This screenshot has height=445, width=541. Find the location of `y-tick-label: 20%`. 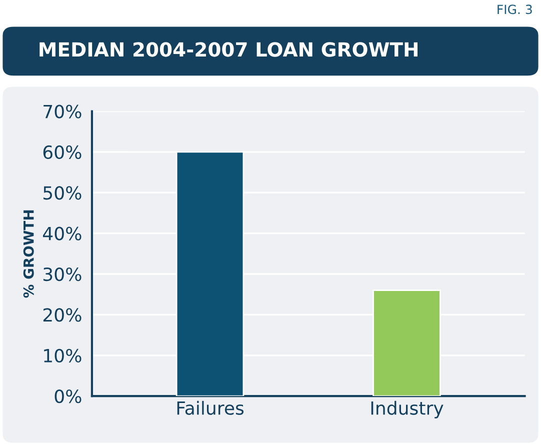

y-tick-label: 20% is located at coordinates (62, 315).